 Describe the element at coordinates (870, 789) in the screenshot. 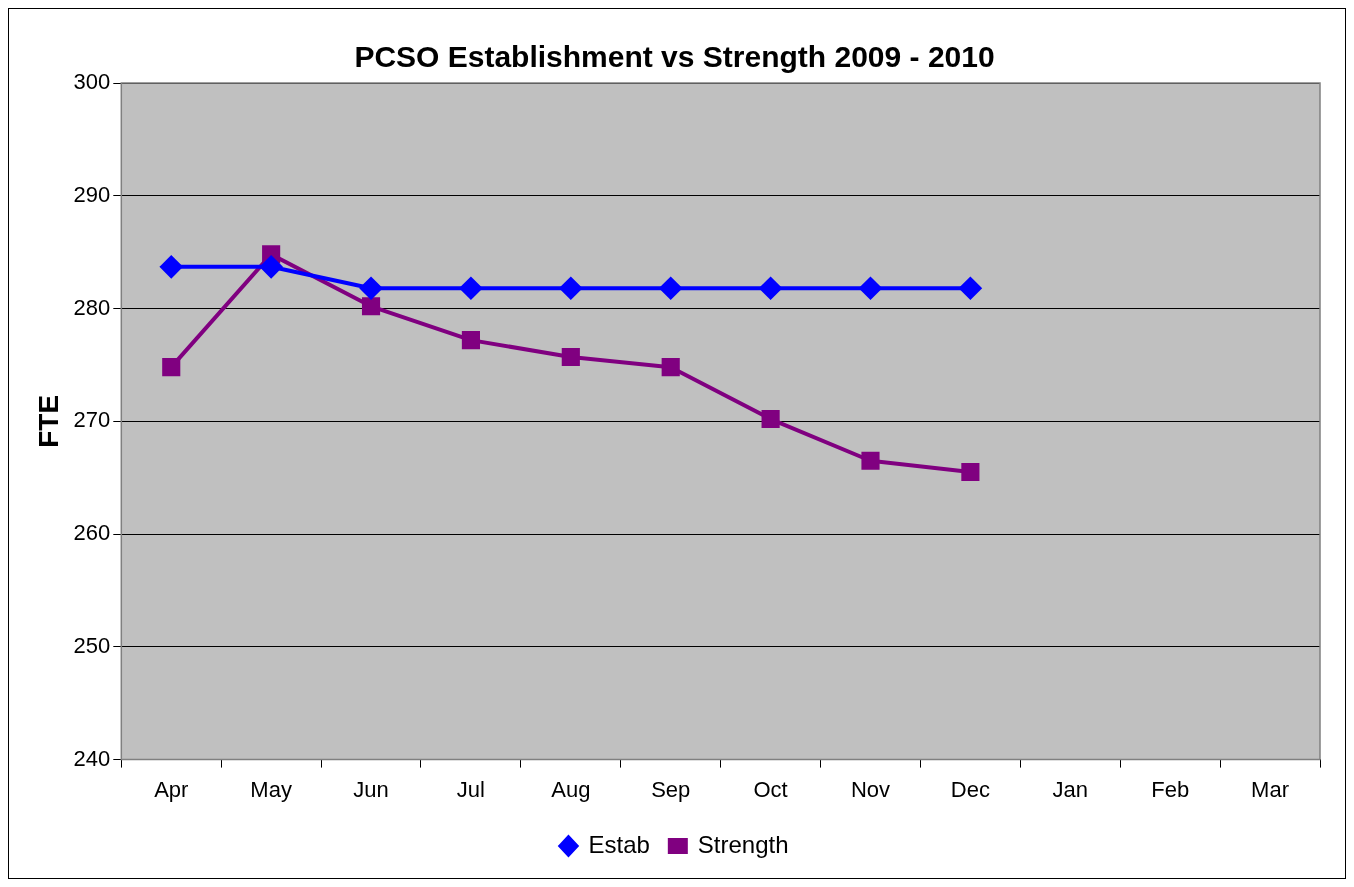

I see `x-tick-label: Nov` at that location.